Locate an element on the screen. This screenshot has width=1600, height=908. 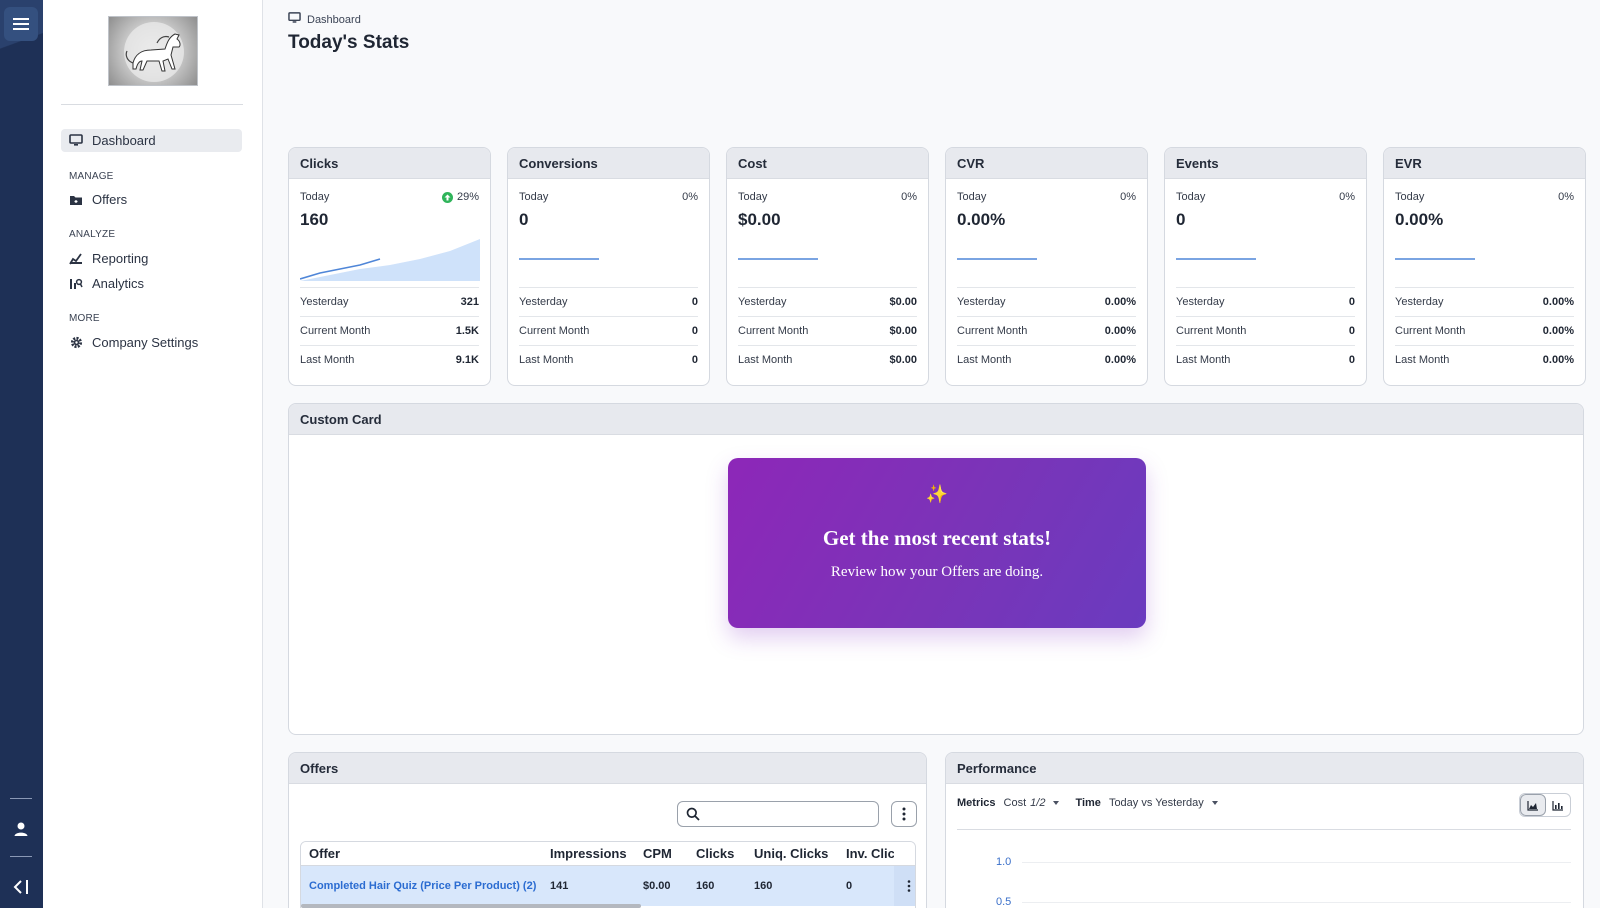
cell-inv-clicks: 0 is located at coordinates (849, 886).